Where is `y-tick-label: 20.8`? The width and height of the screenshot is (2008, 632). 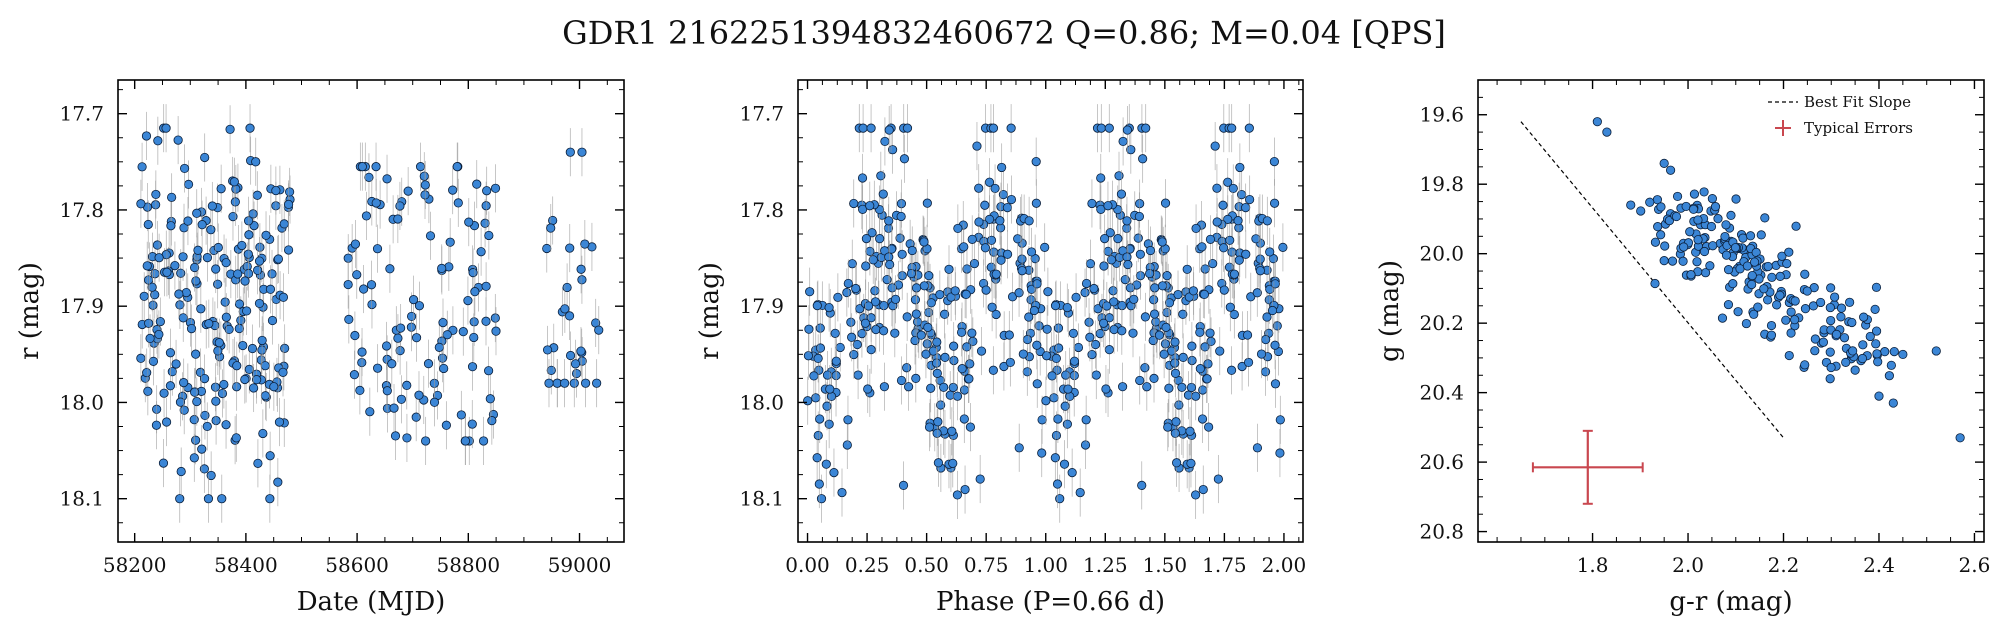 y-tick-label: 20.8 is located at coordinates (1441, 532).